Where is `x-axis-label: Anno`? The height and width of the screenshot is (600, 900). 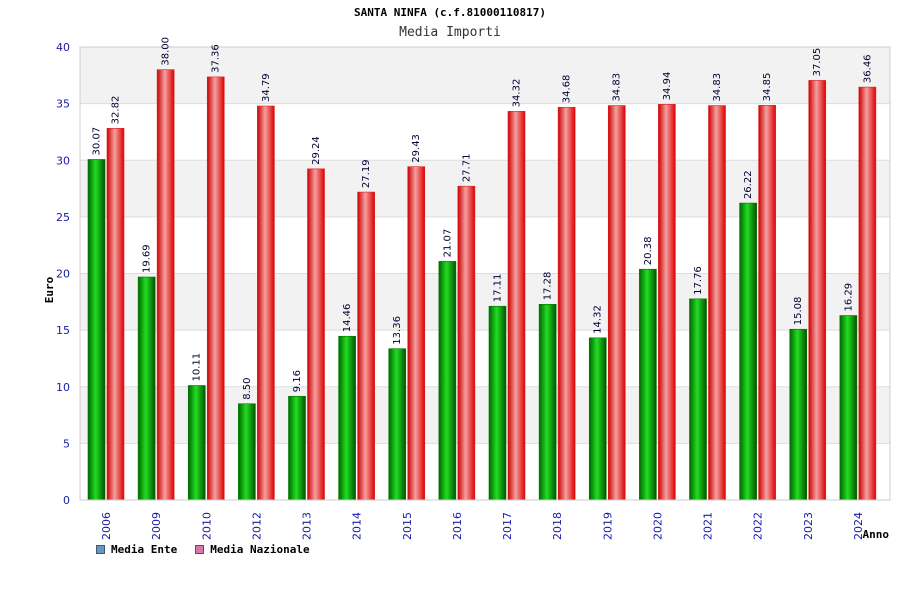 x-axis-label: Anno is located at coordinates (876, 534).